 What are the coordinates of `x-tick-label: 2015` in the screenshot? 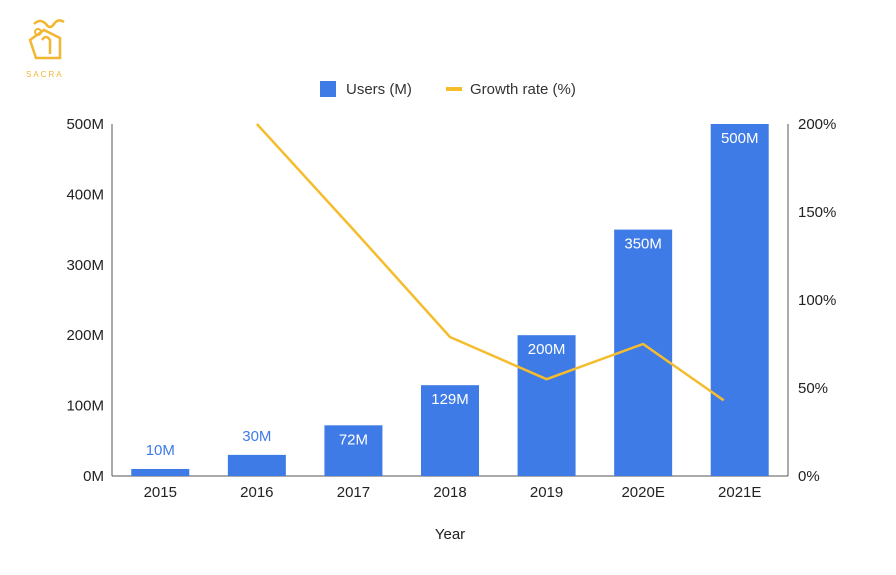 It's located at (160, 492).